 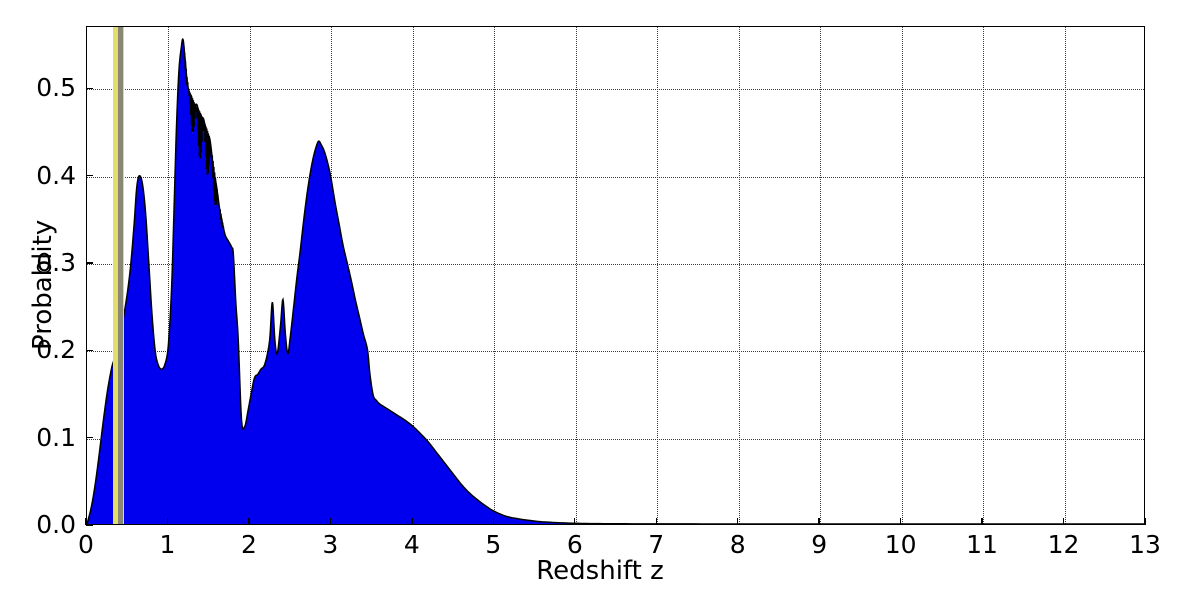 I want to click on y-tick-label: 0.3, so click(x=56, y=262).